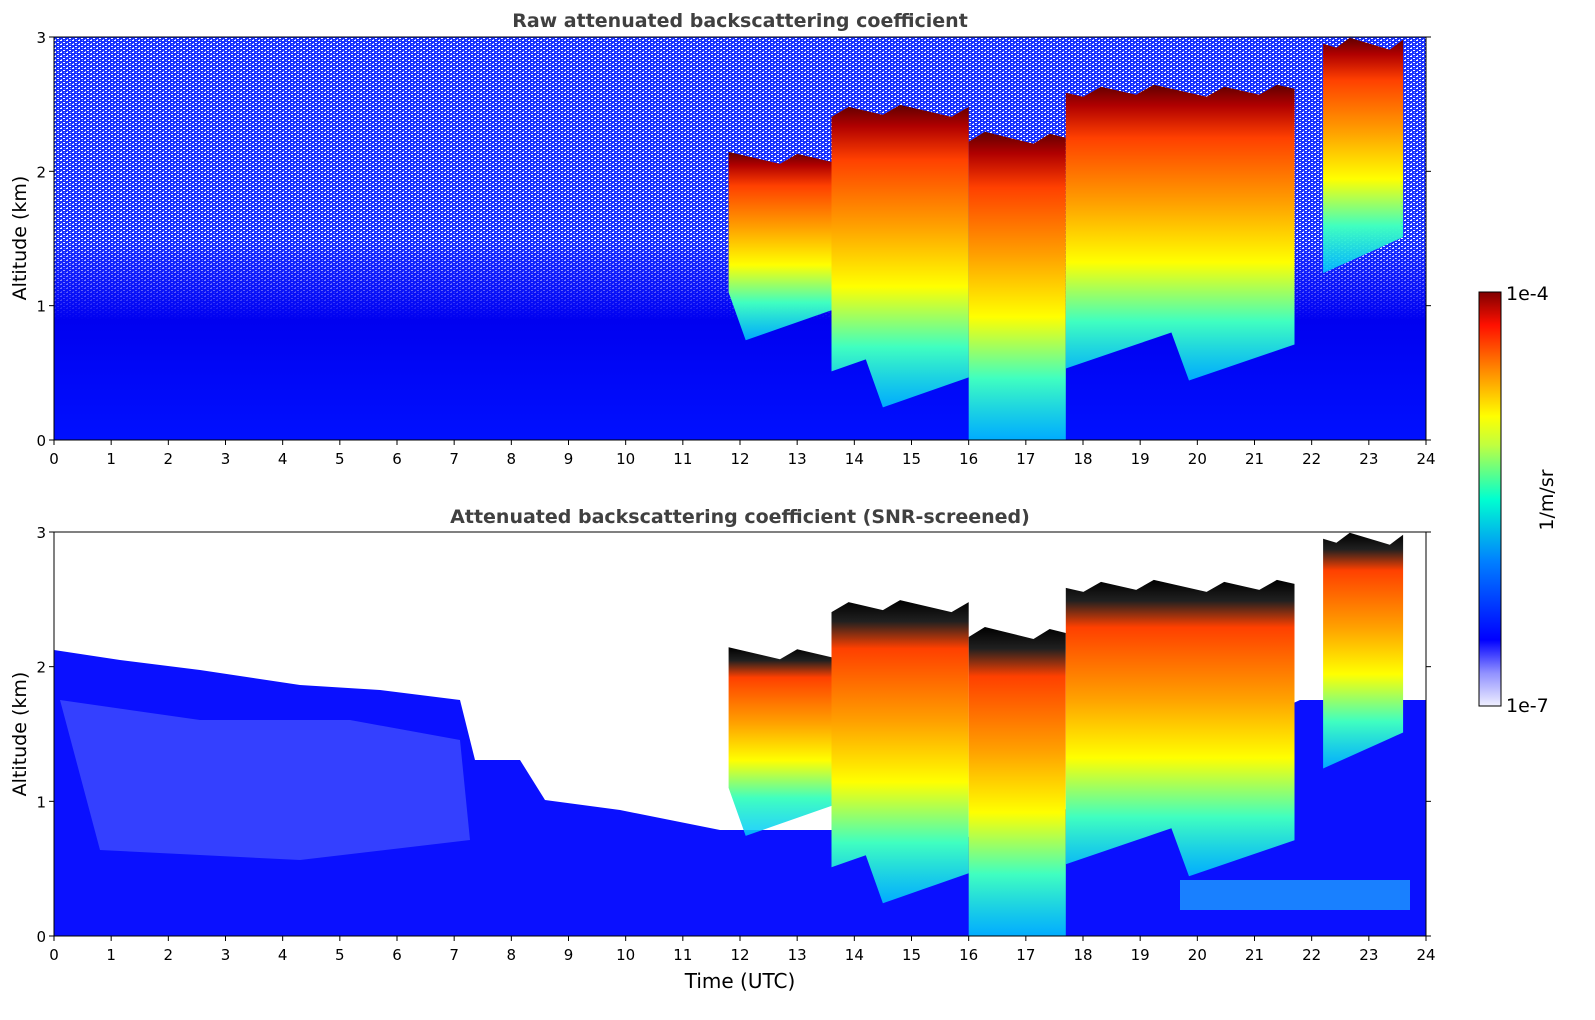 This screenshot has height=1020, width=1595. Describe the element at coordinates (1547, 499) in the screenshot. I see `colorbar-label: 1/m/sr` at that location.